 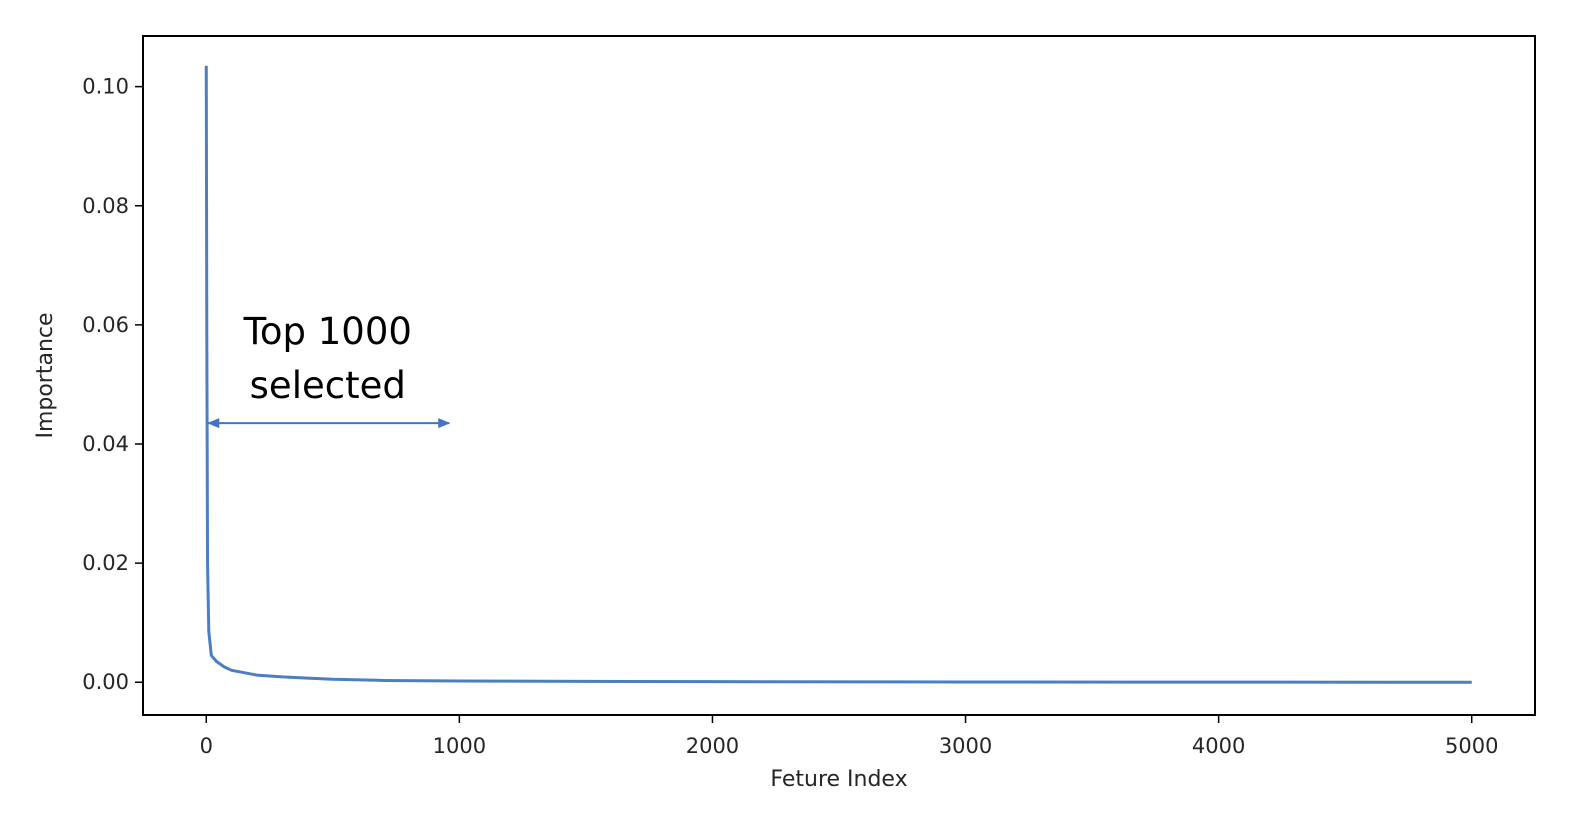 What do you see at coordinates (105, 206) in the screenshot?
I see `y-tick-label: 0.08` at bounding box center [105, 206].